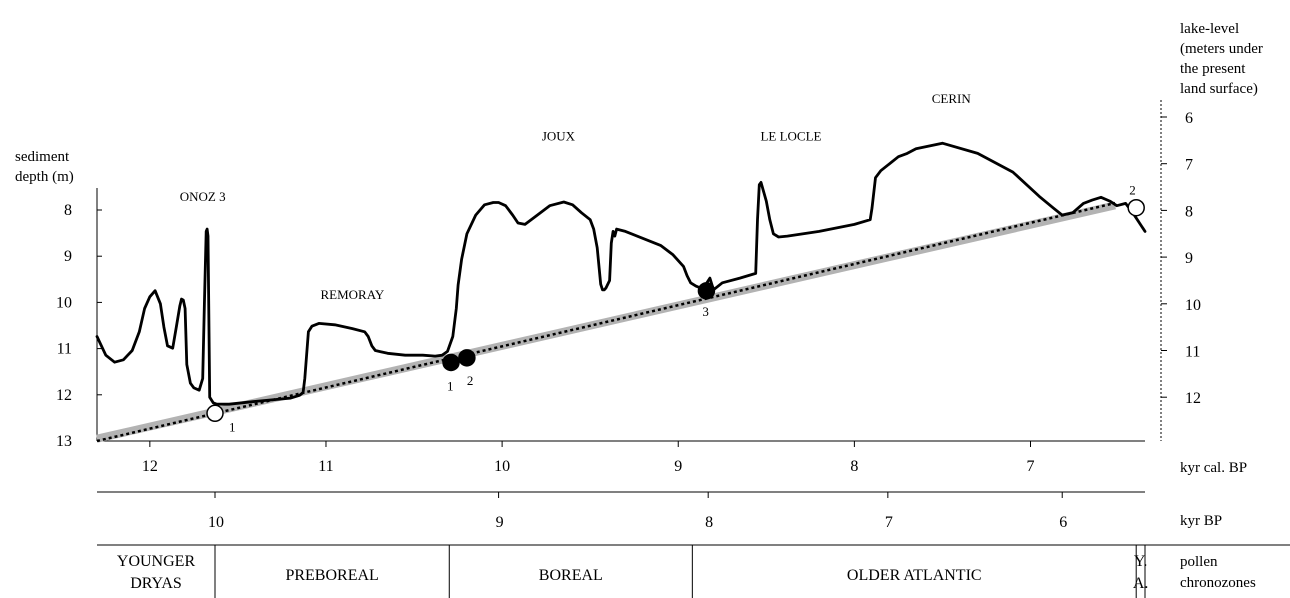 The height and width of the screenshot is (598, 1290). Describe the element at coordinates (1031, 466) in the screenshot. I see `x-tick-label: 7` at that location.